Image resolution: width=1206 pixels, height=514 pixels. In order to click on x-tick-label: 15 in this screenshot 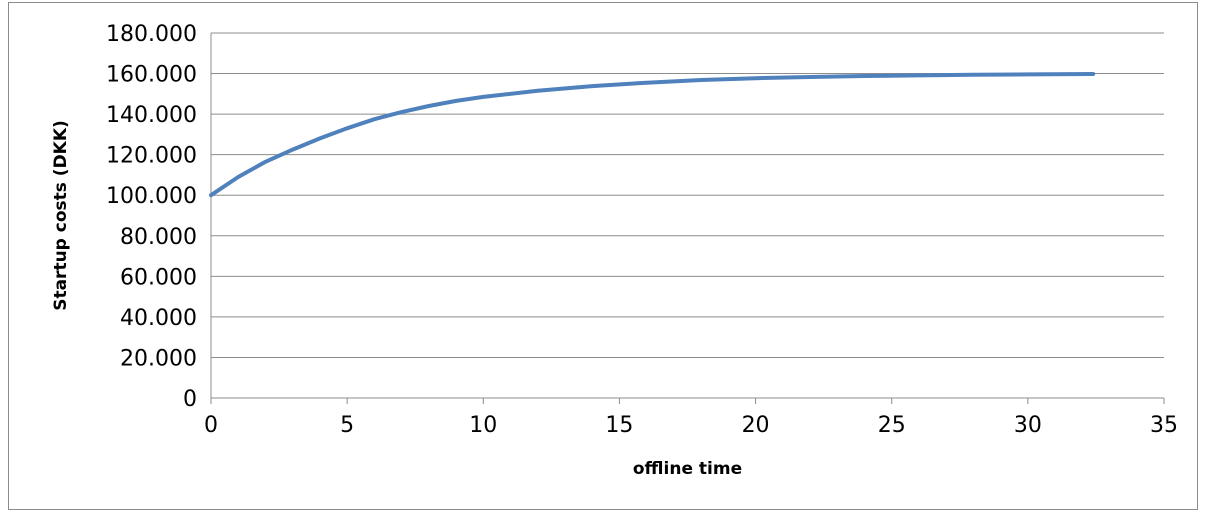, I will do `click(619, 425)`.